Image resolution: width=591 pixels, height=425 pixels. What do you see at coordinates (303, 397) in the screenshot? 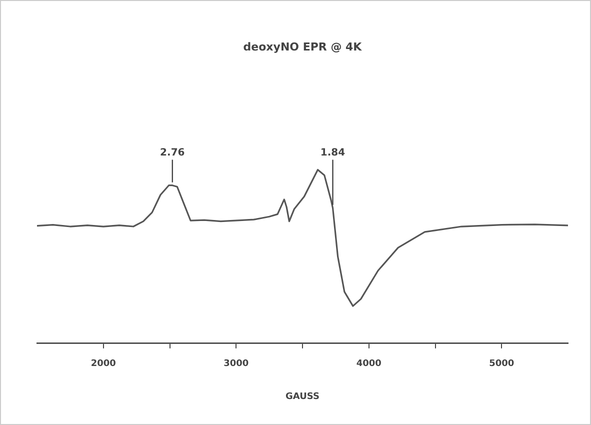
I see `x-axis-title: GAUSS` at bounding box center [303, 397].